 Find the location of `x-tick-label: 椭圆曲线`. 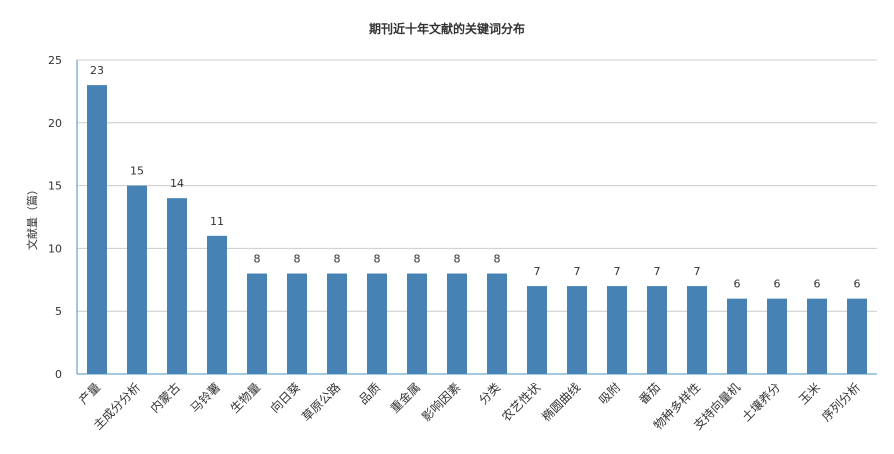

x-tick-label: 椭圆曲线 is located at coordinates (561, 402).